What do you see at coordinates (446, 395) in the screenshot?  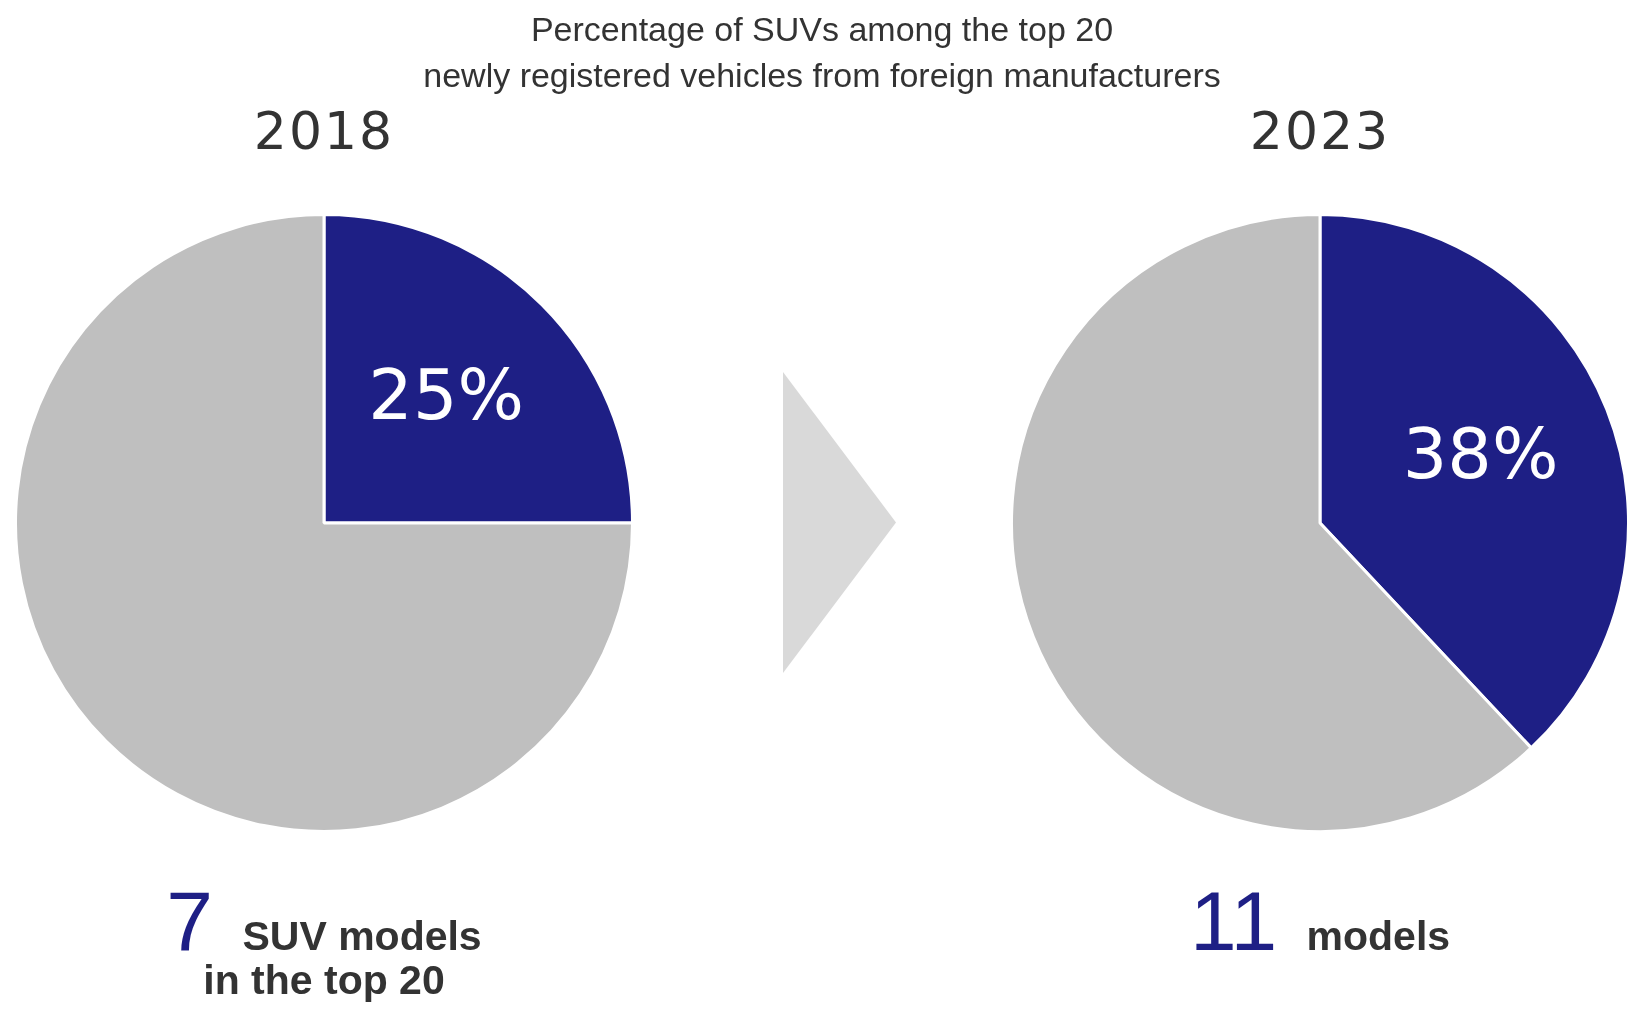 I see `data-label: 25%` at bounding box center [446, 395].